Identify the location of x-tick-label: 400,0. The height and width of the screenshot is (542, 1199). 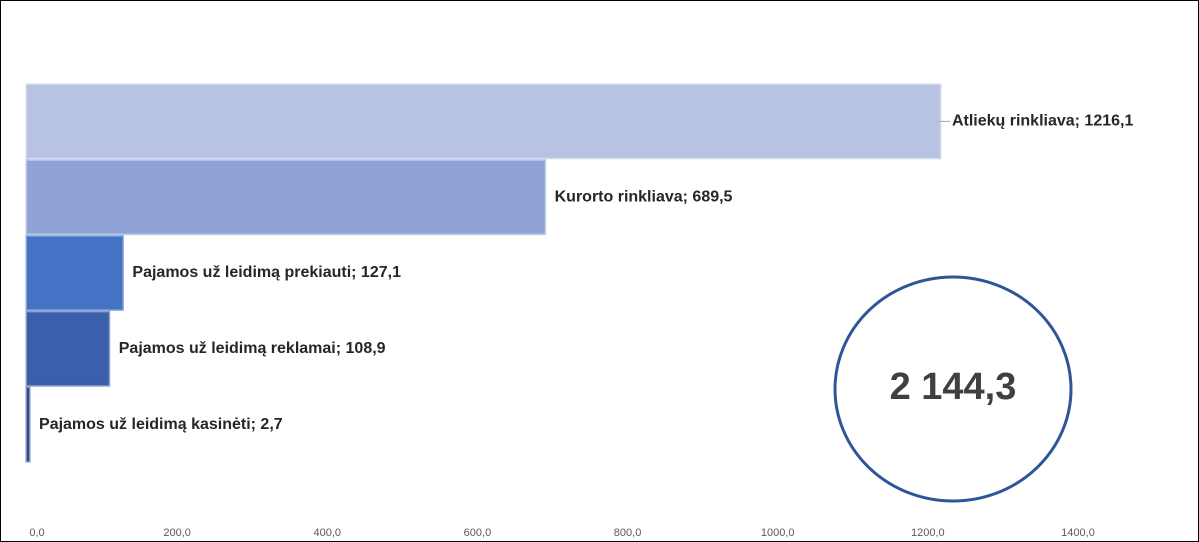
(328, 533).